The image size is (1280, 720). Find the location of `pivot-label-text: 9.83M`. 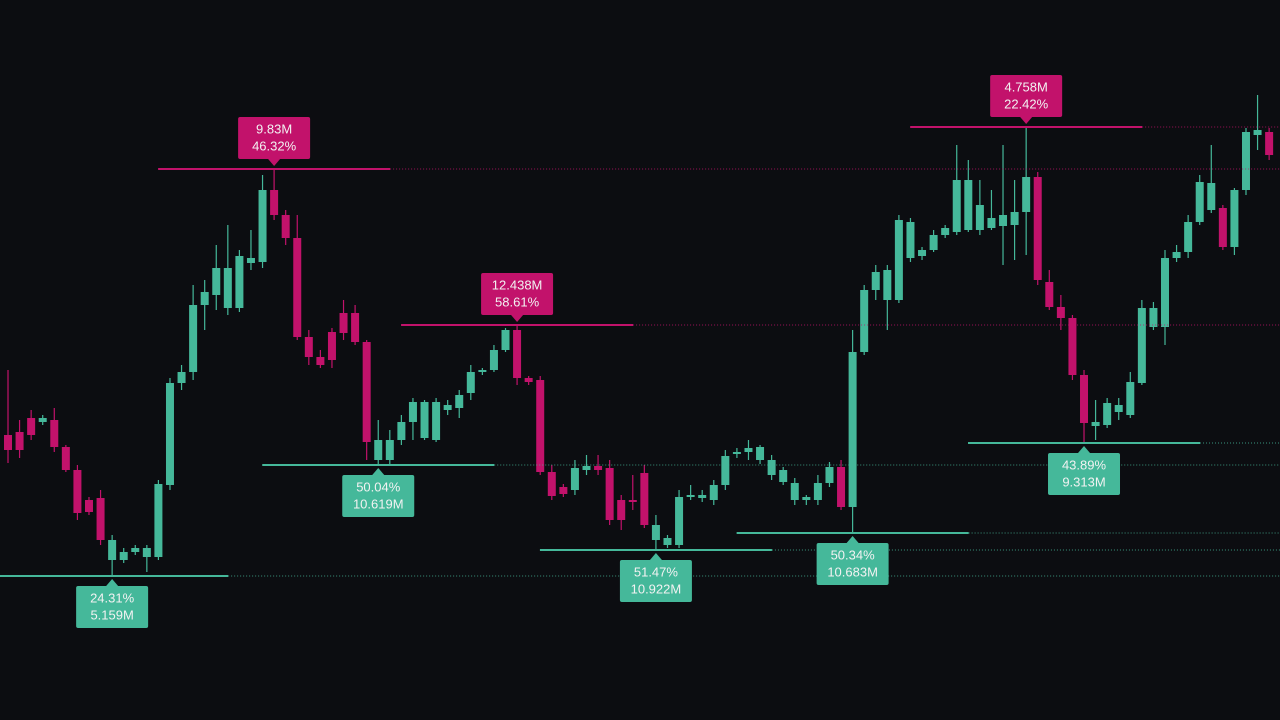

pivot-label-text: 9.83M is located at coordinates (274, 128).